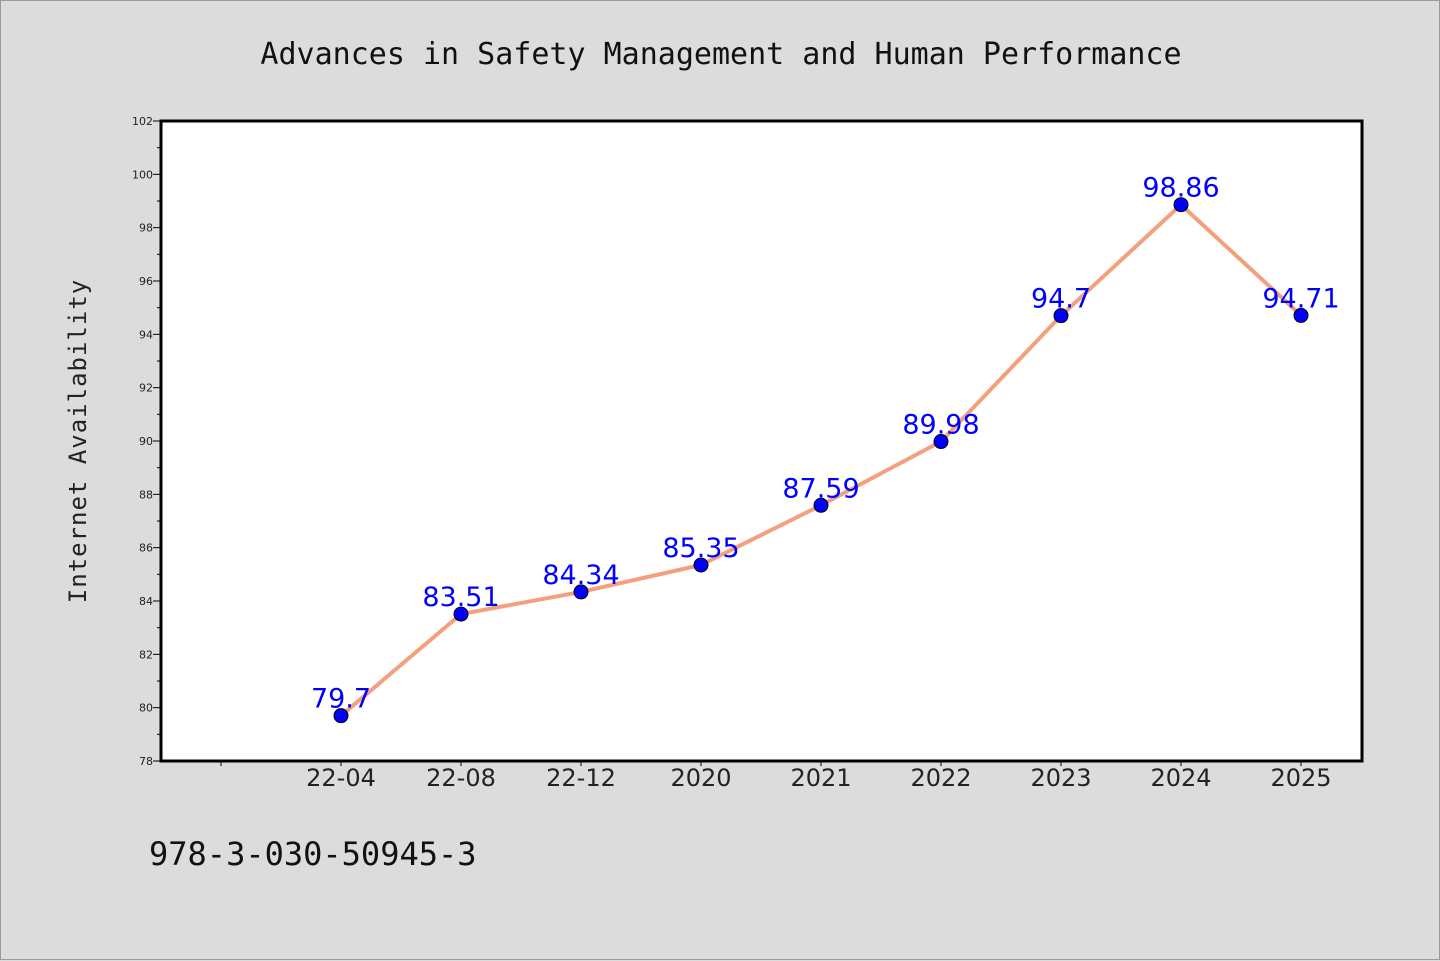 The image size is (1440, 961). I want to click on y-tick-label: 80, so click(146, 708).